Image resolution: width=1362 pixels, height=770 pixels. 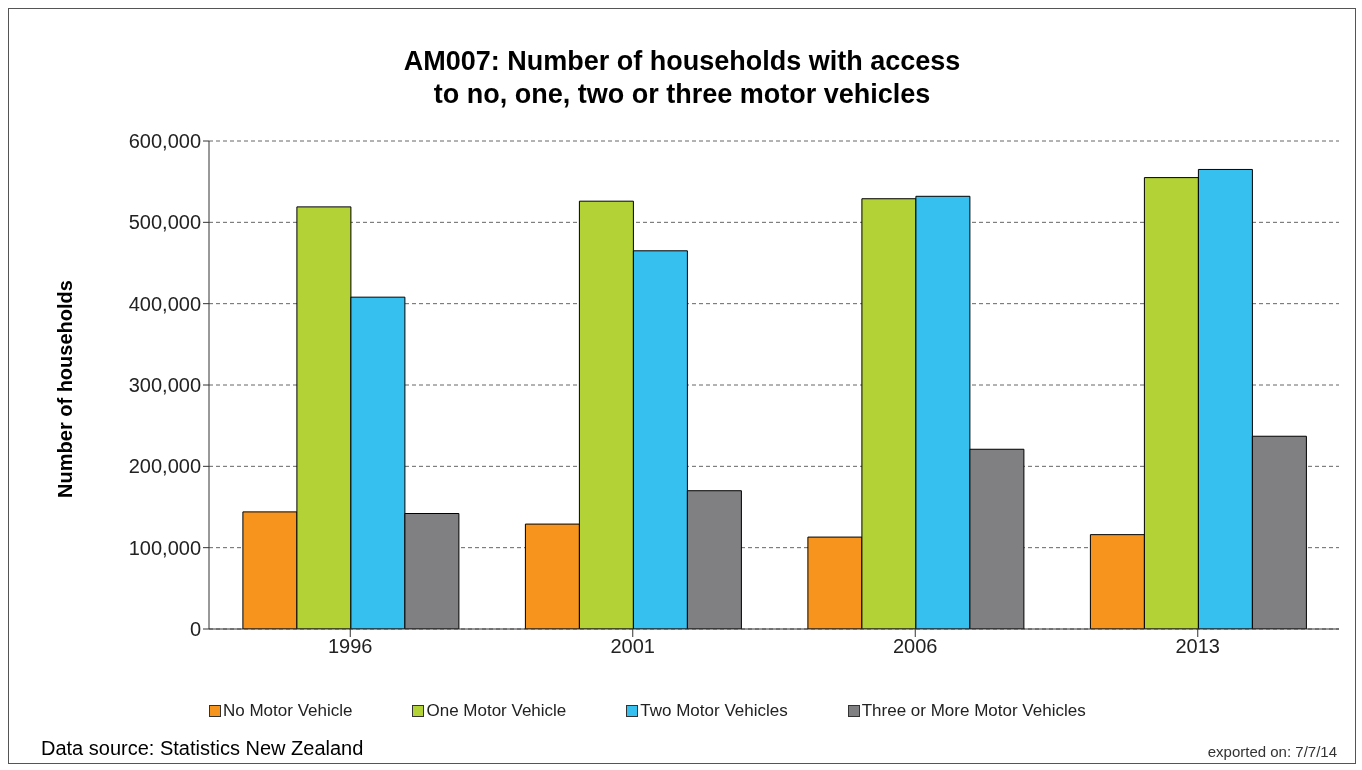 What do you see at coordinates (164, 385) in the screenshot?
I see `y-tick-label: 300,000` at bounding box center [164, 385].